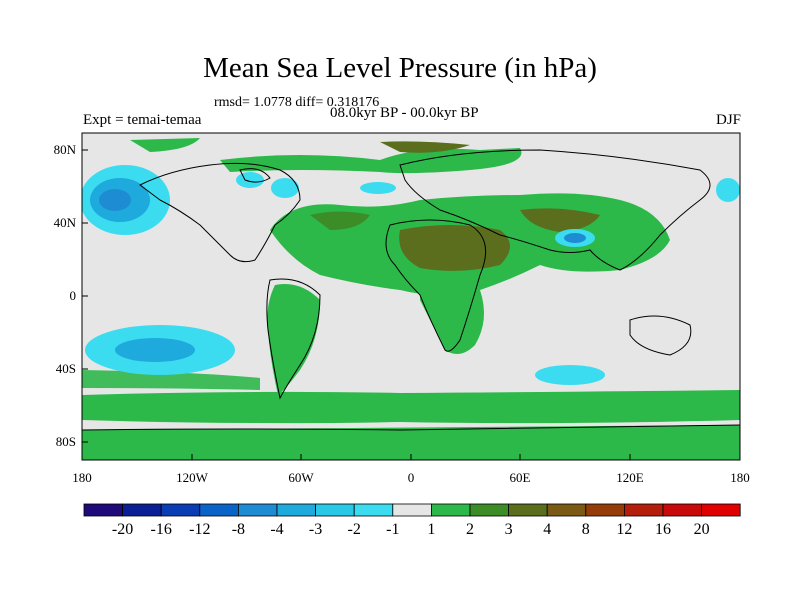 The height and width of the screenshot is (600, 800). Describe the element at coordinates (393, 529) in the screenshot. I see `colorbar-label: -1` at that location.